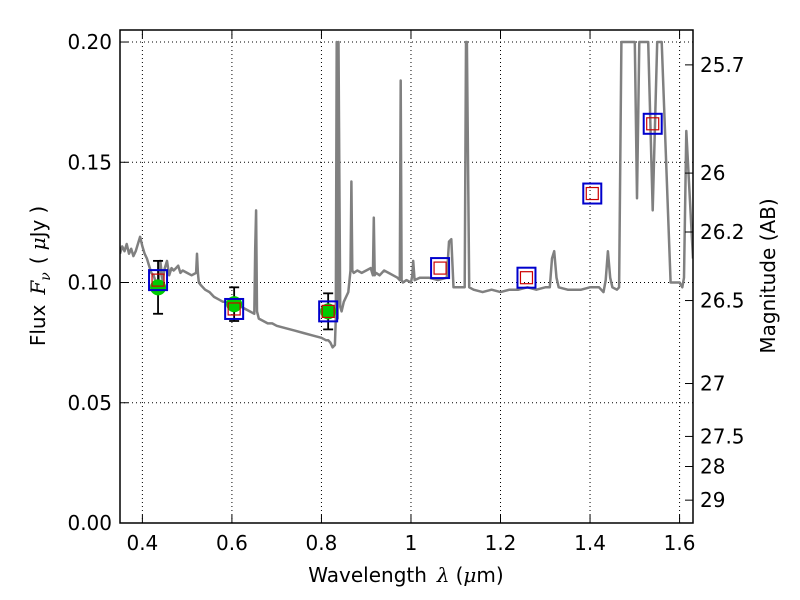 The image size is (800, 600). What do you see at coordinates (722, 301) in the screenshot?
I see `right-tick-label: 26.5` at bounding box center [722, 301].